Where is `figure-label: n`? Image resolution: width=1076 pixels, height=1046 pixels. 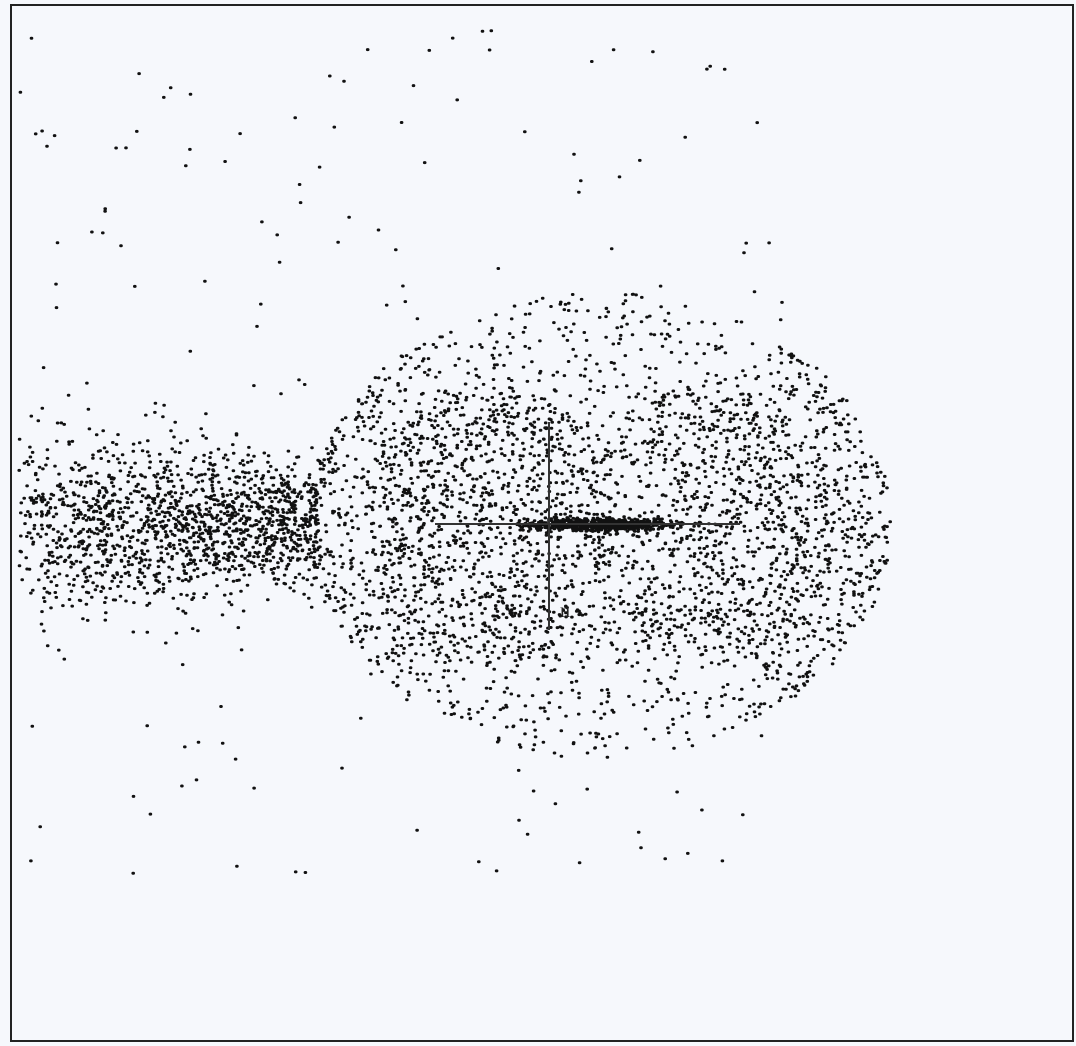
figure-label: n is located at coordinates (565, 611).